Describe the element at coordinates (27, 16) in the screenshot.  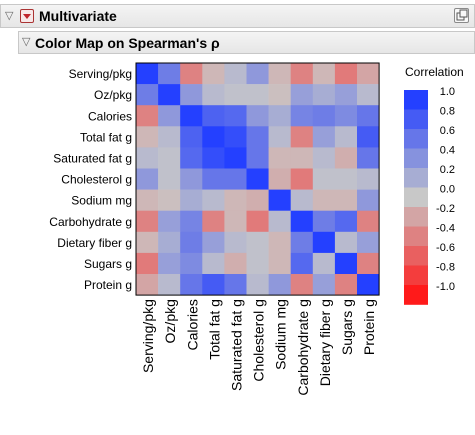
I see `red-triangle-menu-icon` at that location.